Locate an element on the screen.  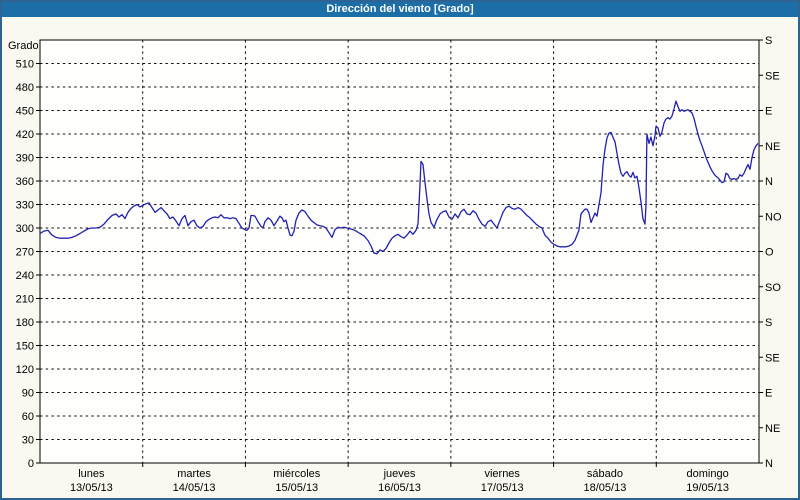
compass-tick-label: SO is located at coordinates (773, 288).